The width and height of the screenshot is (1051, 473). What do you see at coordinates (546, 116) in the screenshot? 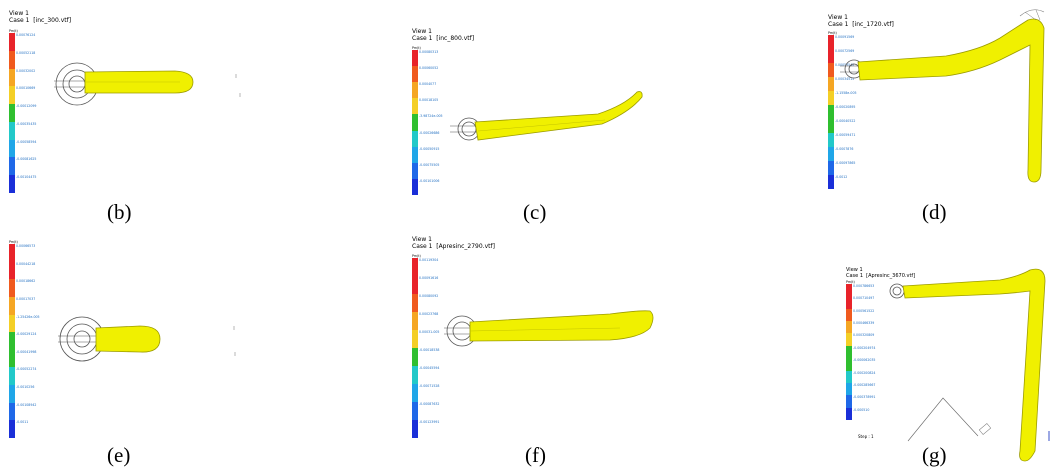
I see `panel-c-geometry` at bounding box center [546, 116].